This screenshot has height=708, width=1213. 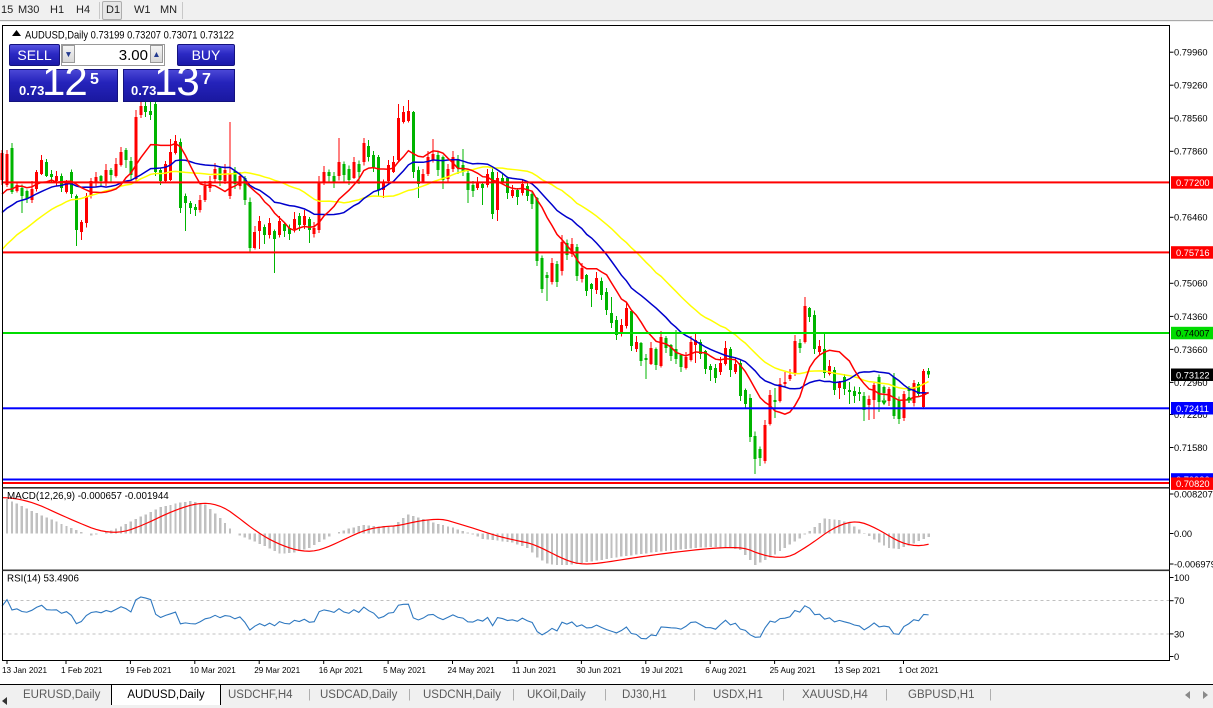 I want to click on svg-text: 30, so click(x=1179, y=634).